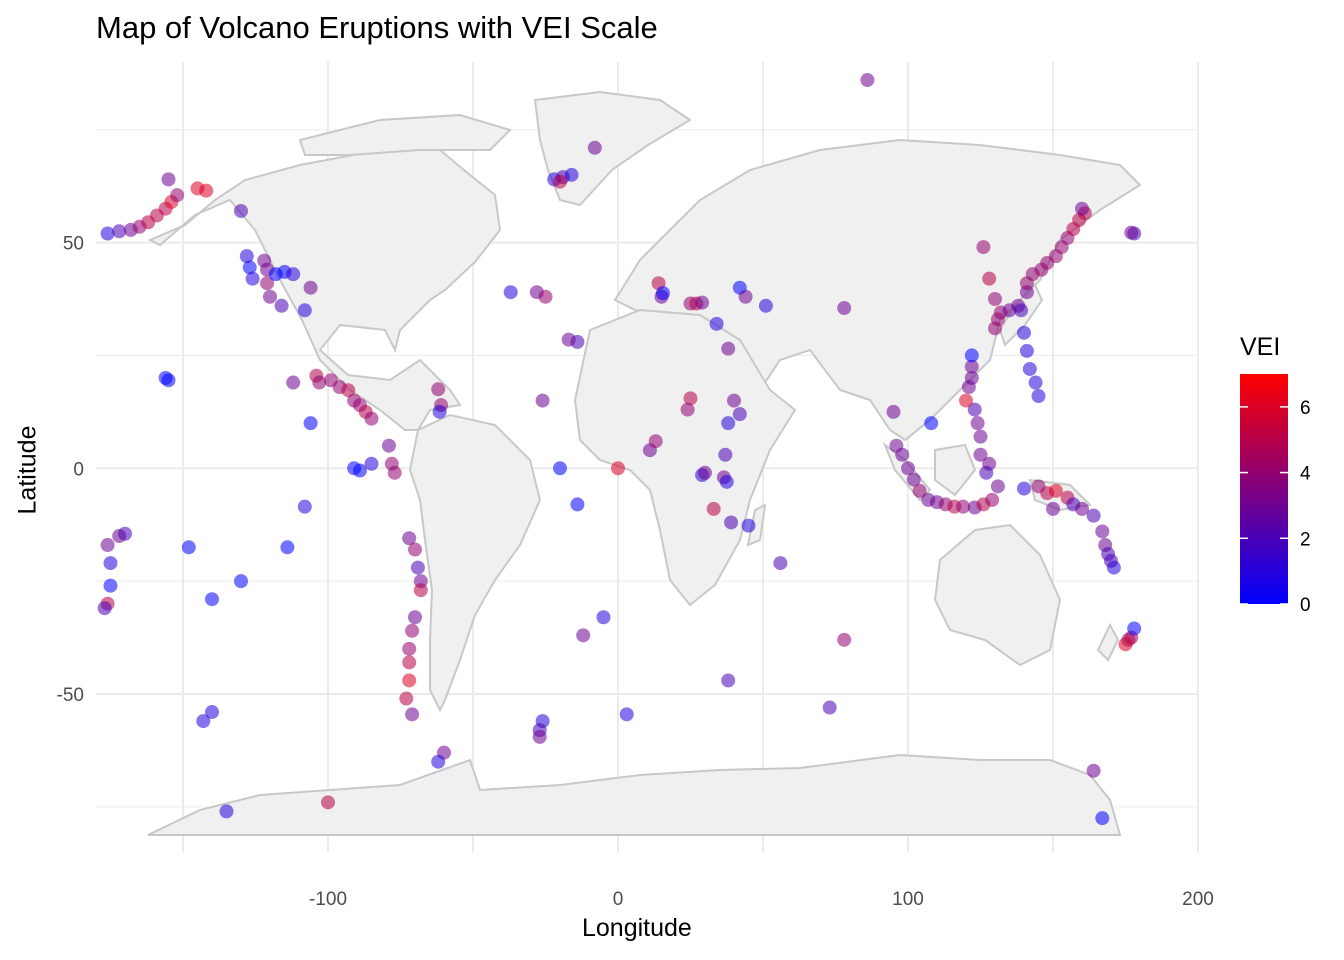  I want to click on legend-tick-label: 2, so click(1305, 539).